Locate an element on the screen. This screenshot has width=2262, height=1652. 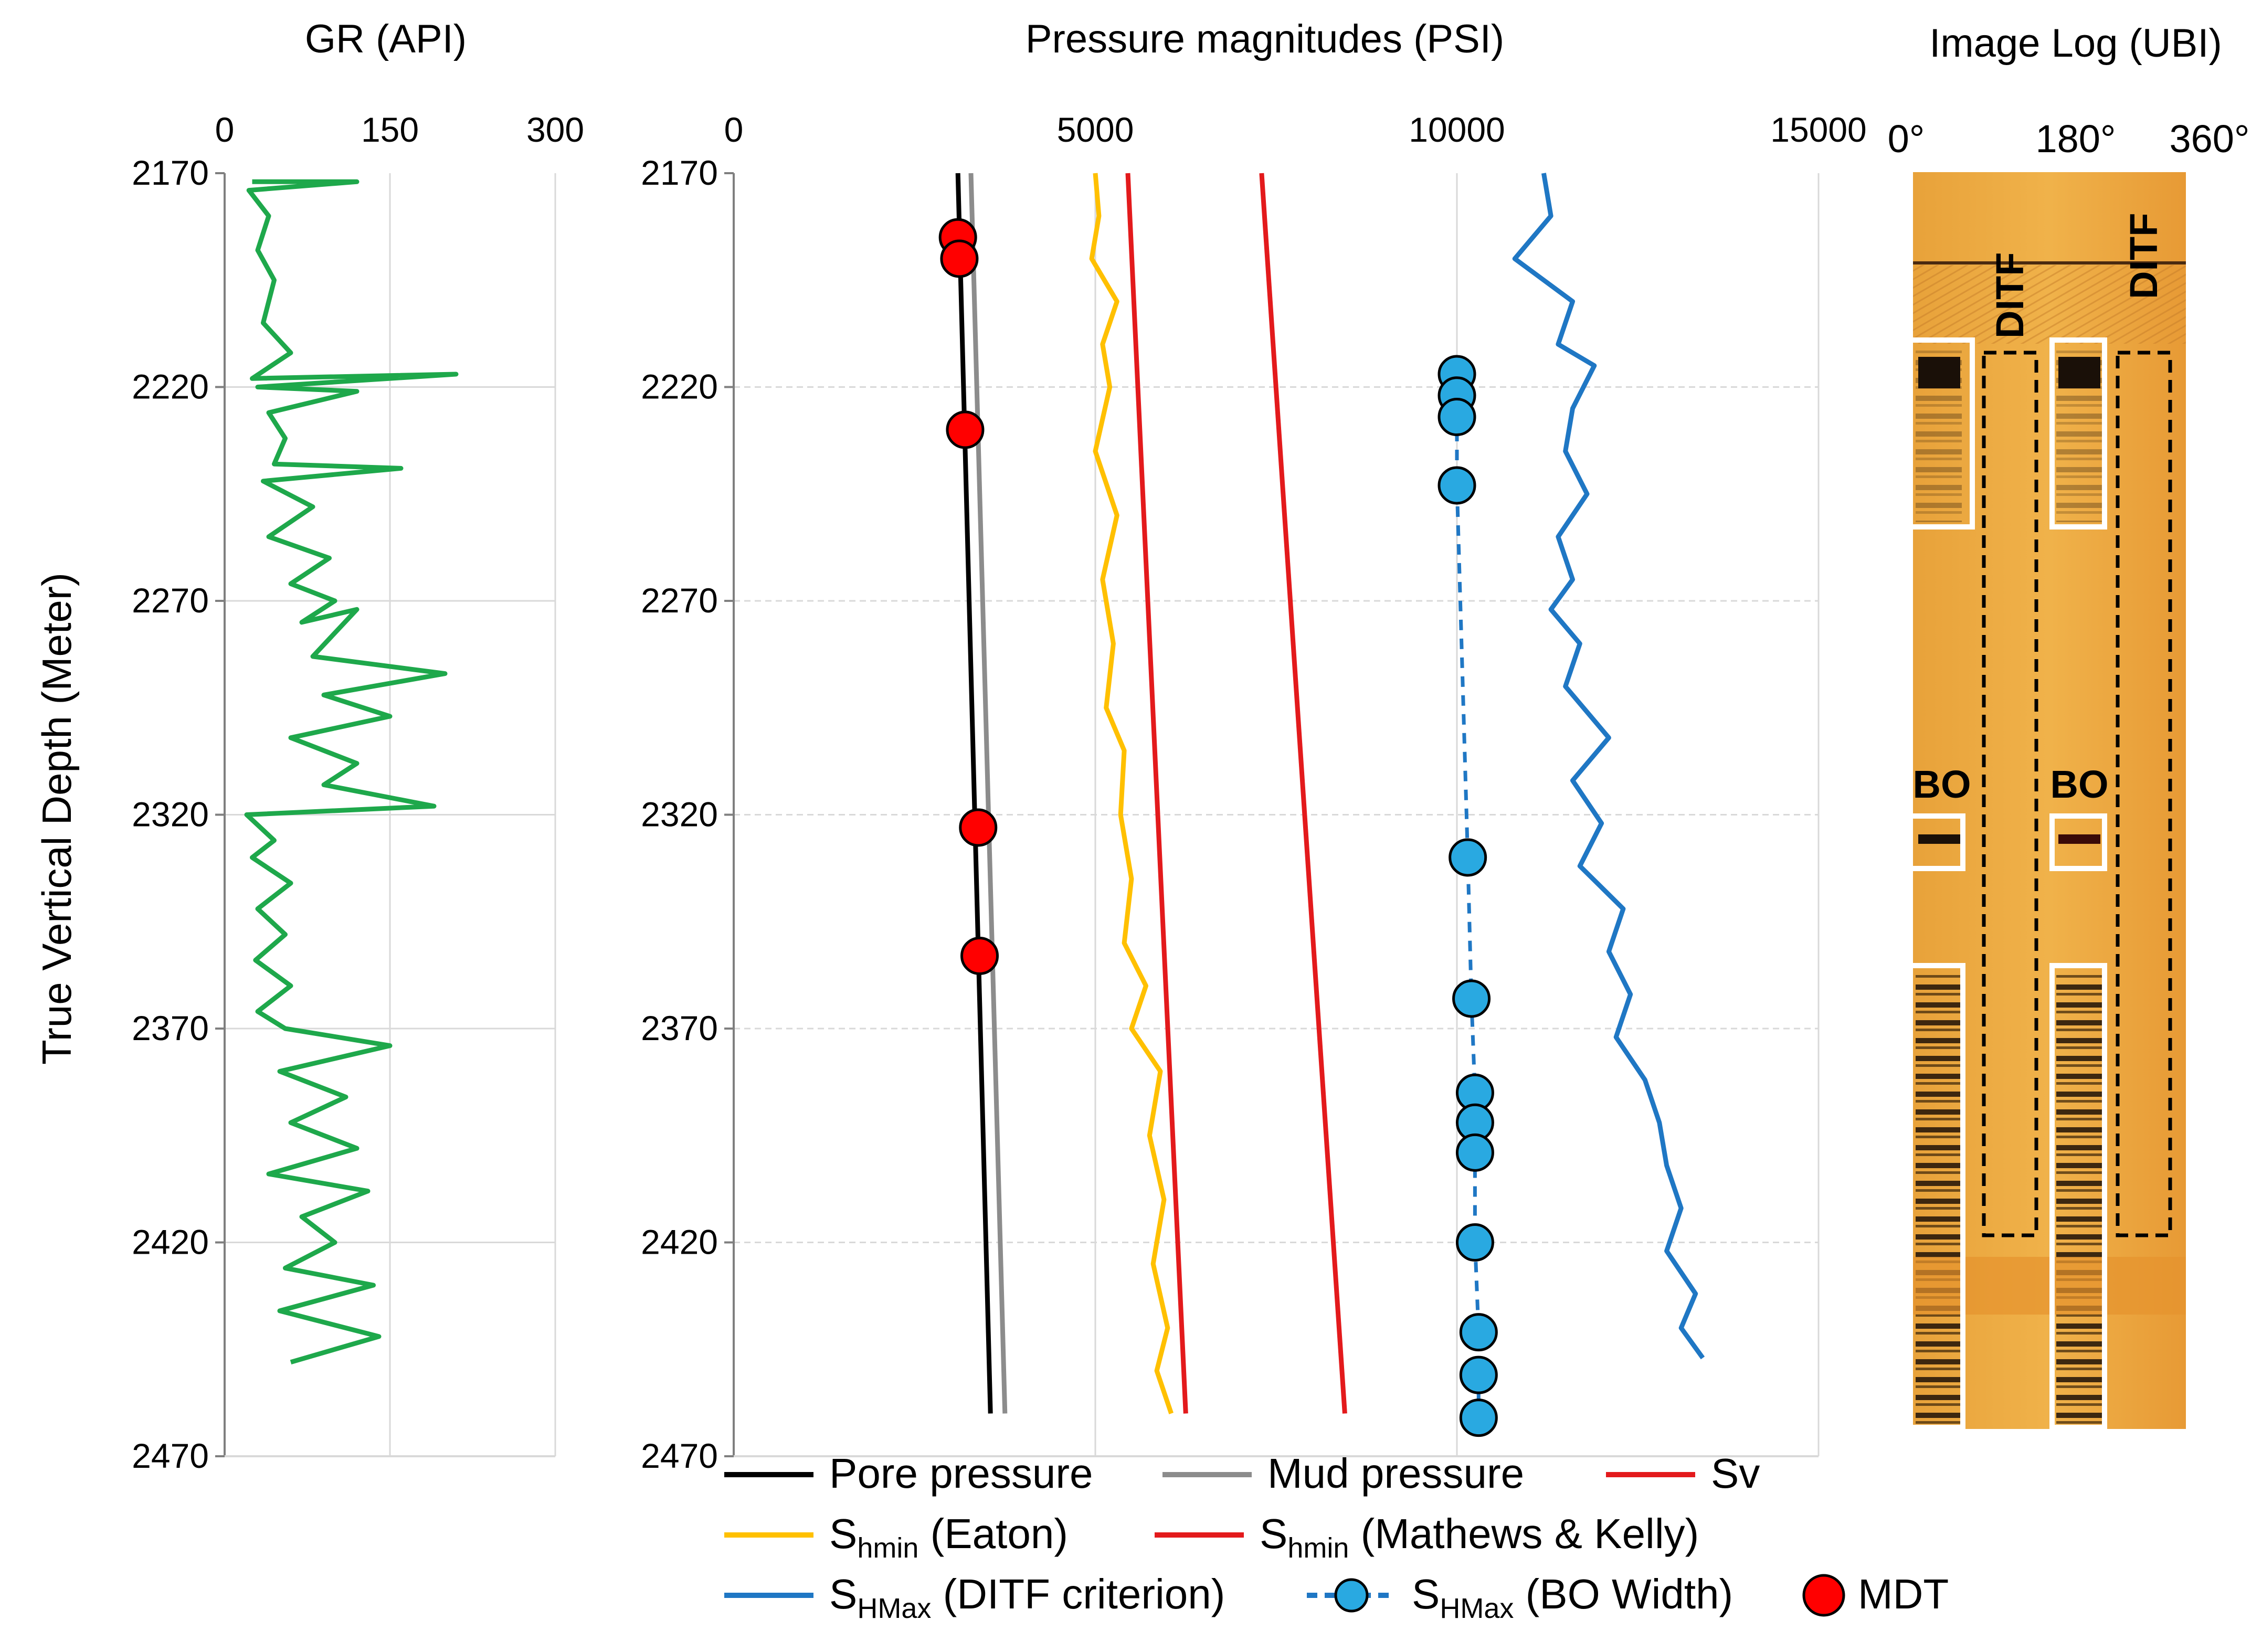
legend-label-7: MDT is located at coordinates (1903, 1594).